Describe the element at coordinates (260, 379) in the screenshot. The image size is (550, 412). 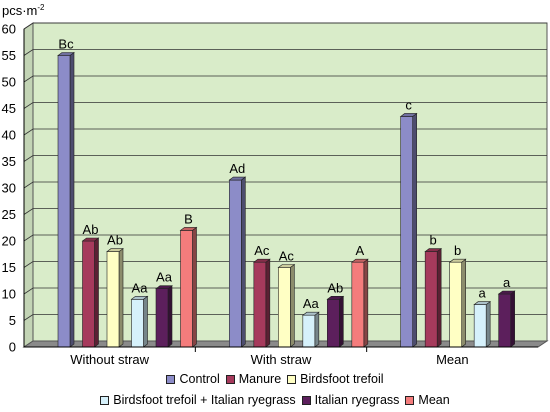
I see `legend-label: Manure` at that location.